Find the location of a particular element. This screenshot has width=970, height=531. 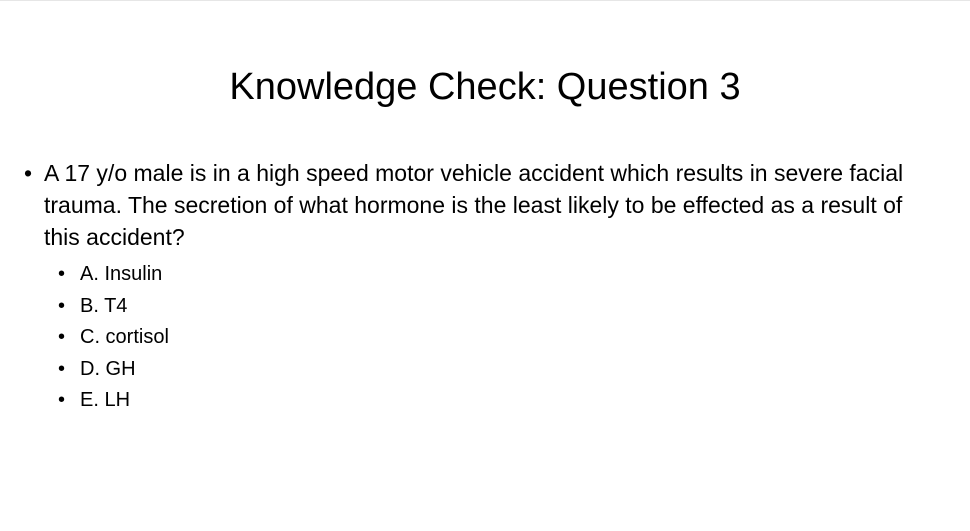

answer-option-label: D. GH is located at coordinates (108, 368).